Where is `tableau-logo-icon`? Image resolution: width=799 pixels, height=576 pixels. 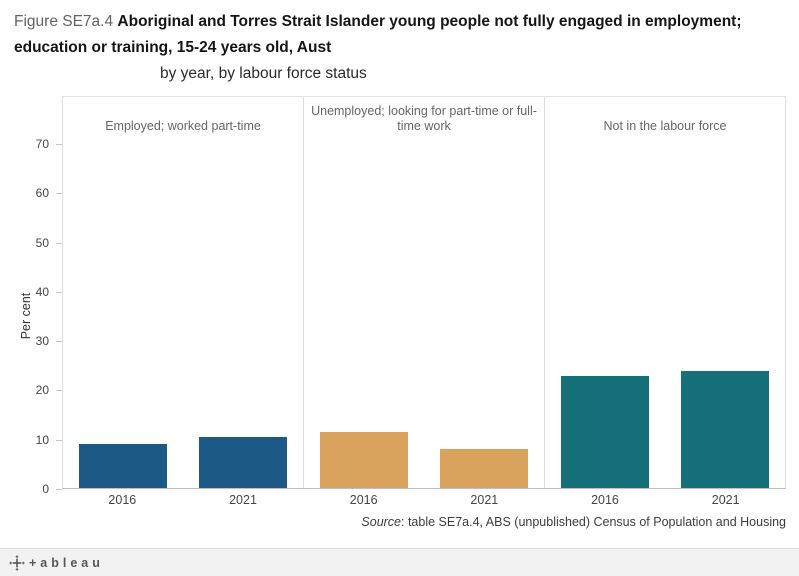 tableau-logo-icon is located at coordinates (17, 562).